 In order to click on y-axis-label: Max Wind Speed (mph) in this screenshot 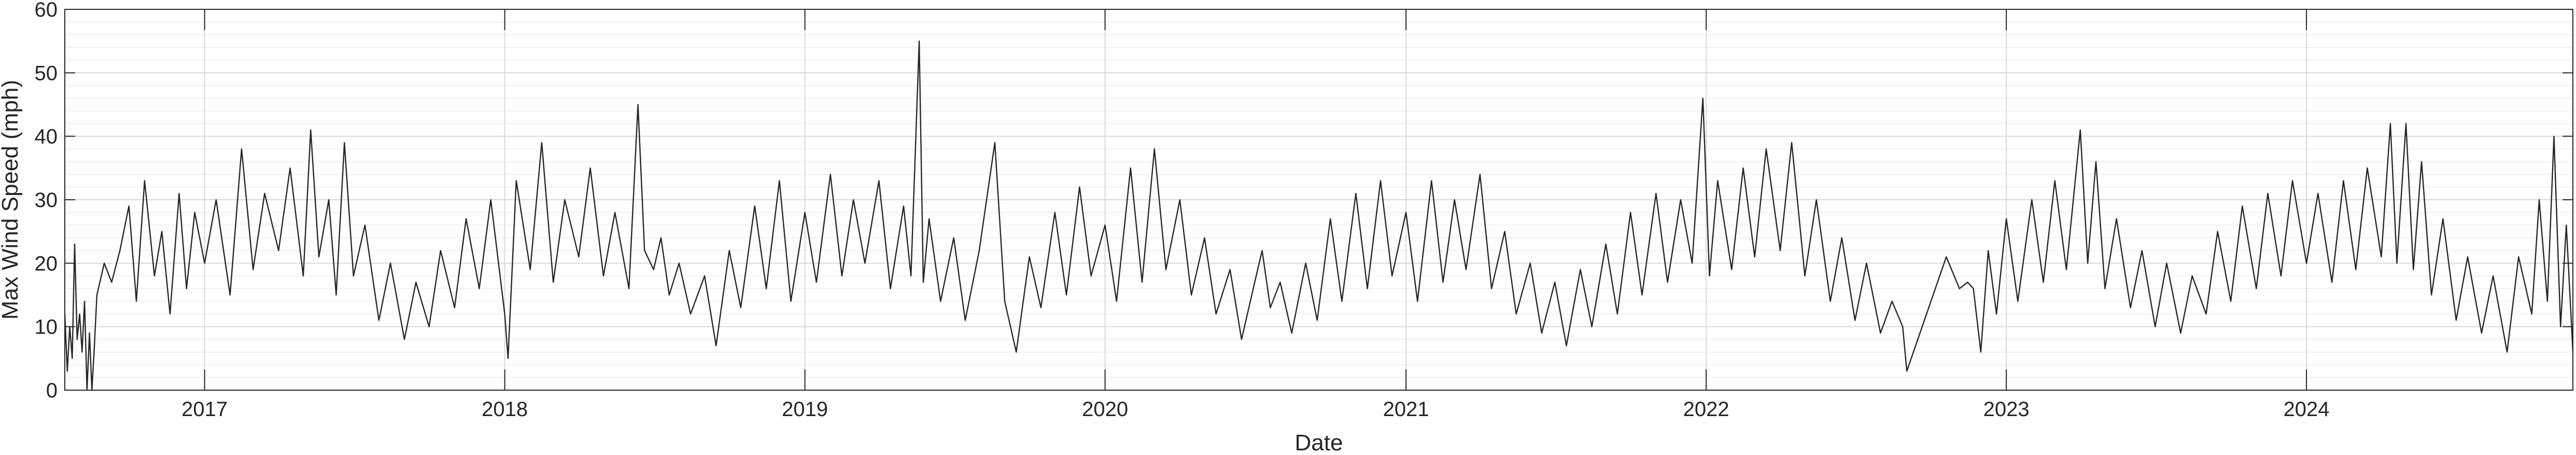, I will do `click(11, 200)`.